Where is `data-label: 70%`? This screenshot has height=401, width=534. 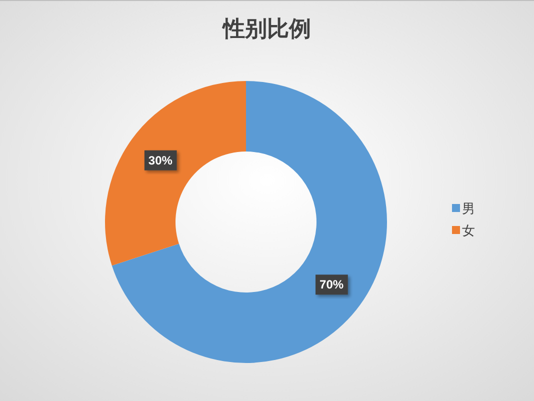 data-label: 70% is located at coordinates (332, 285).